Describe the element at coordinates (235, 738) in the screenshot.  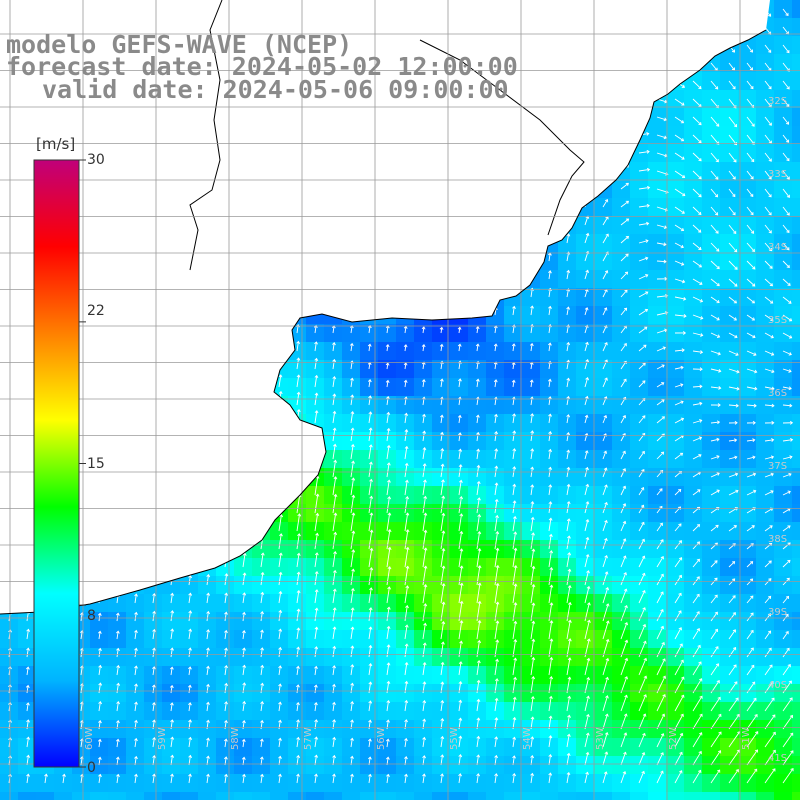
I see `lon-label: 58W` at that location.